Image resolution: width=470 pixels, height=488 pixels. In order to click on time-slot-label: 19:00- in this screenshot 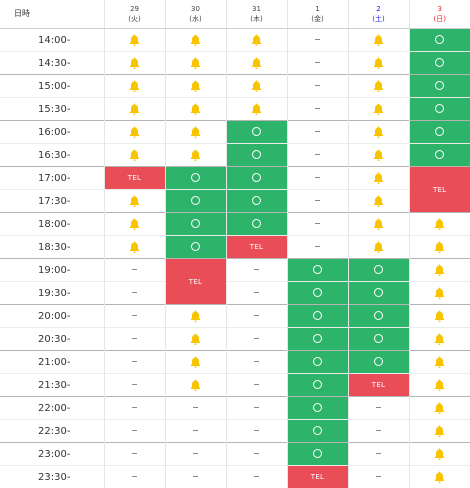, I will do `click(52, 270)`.